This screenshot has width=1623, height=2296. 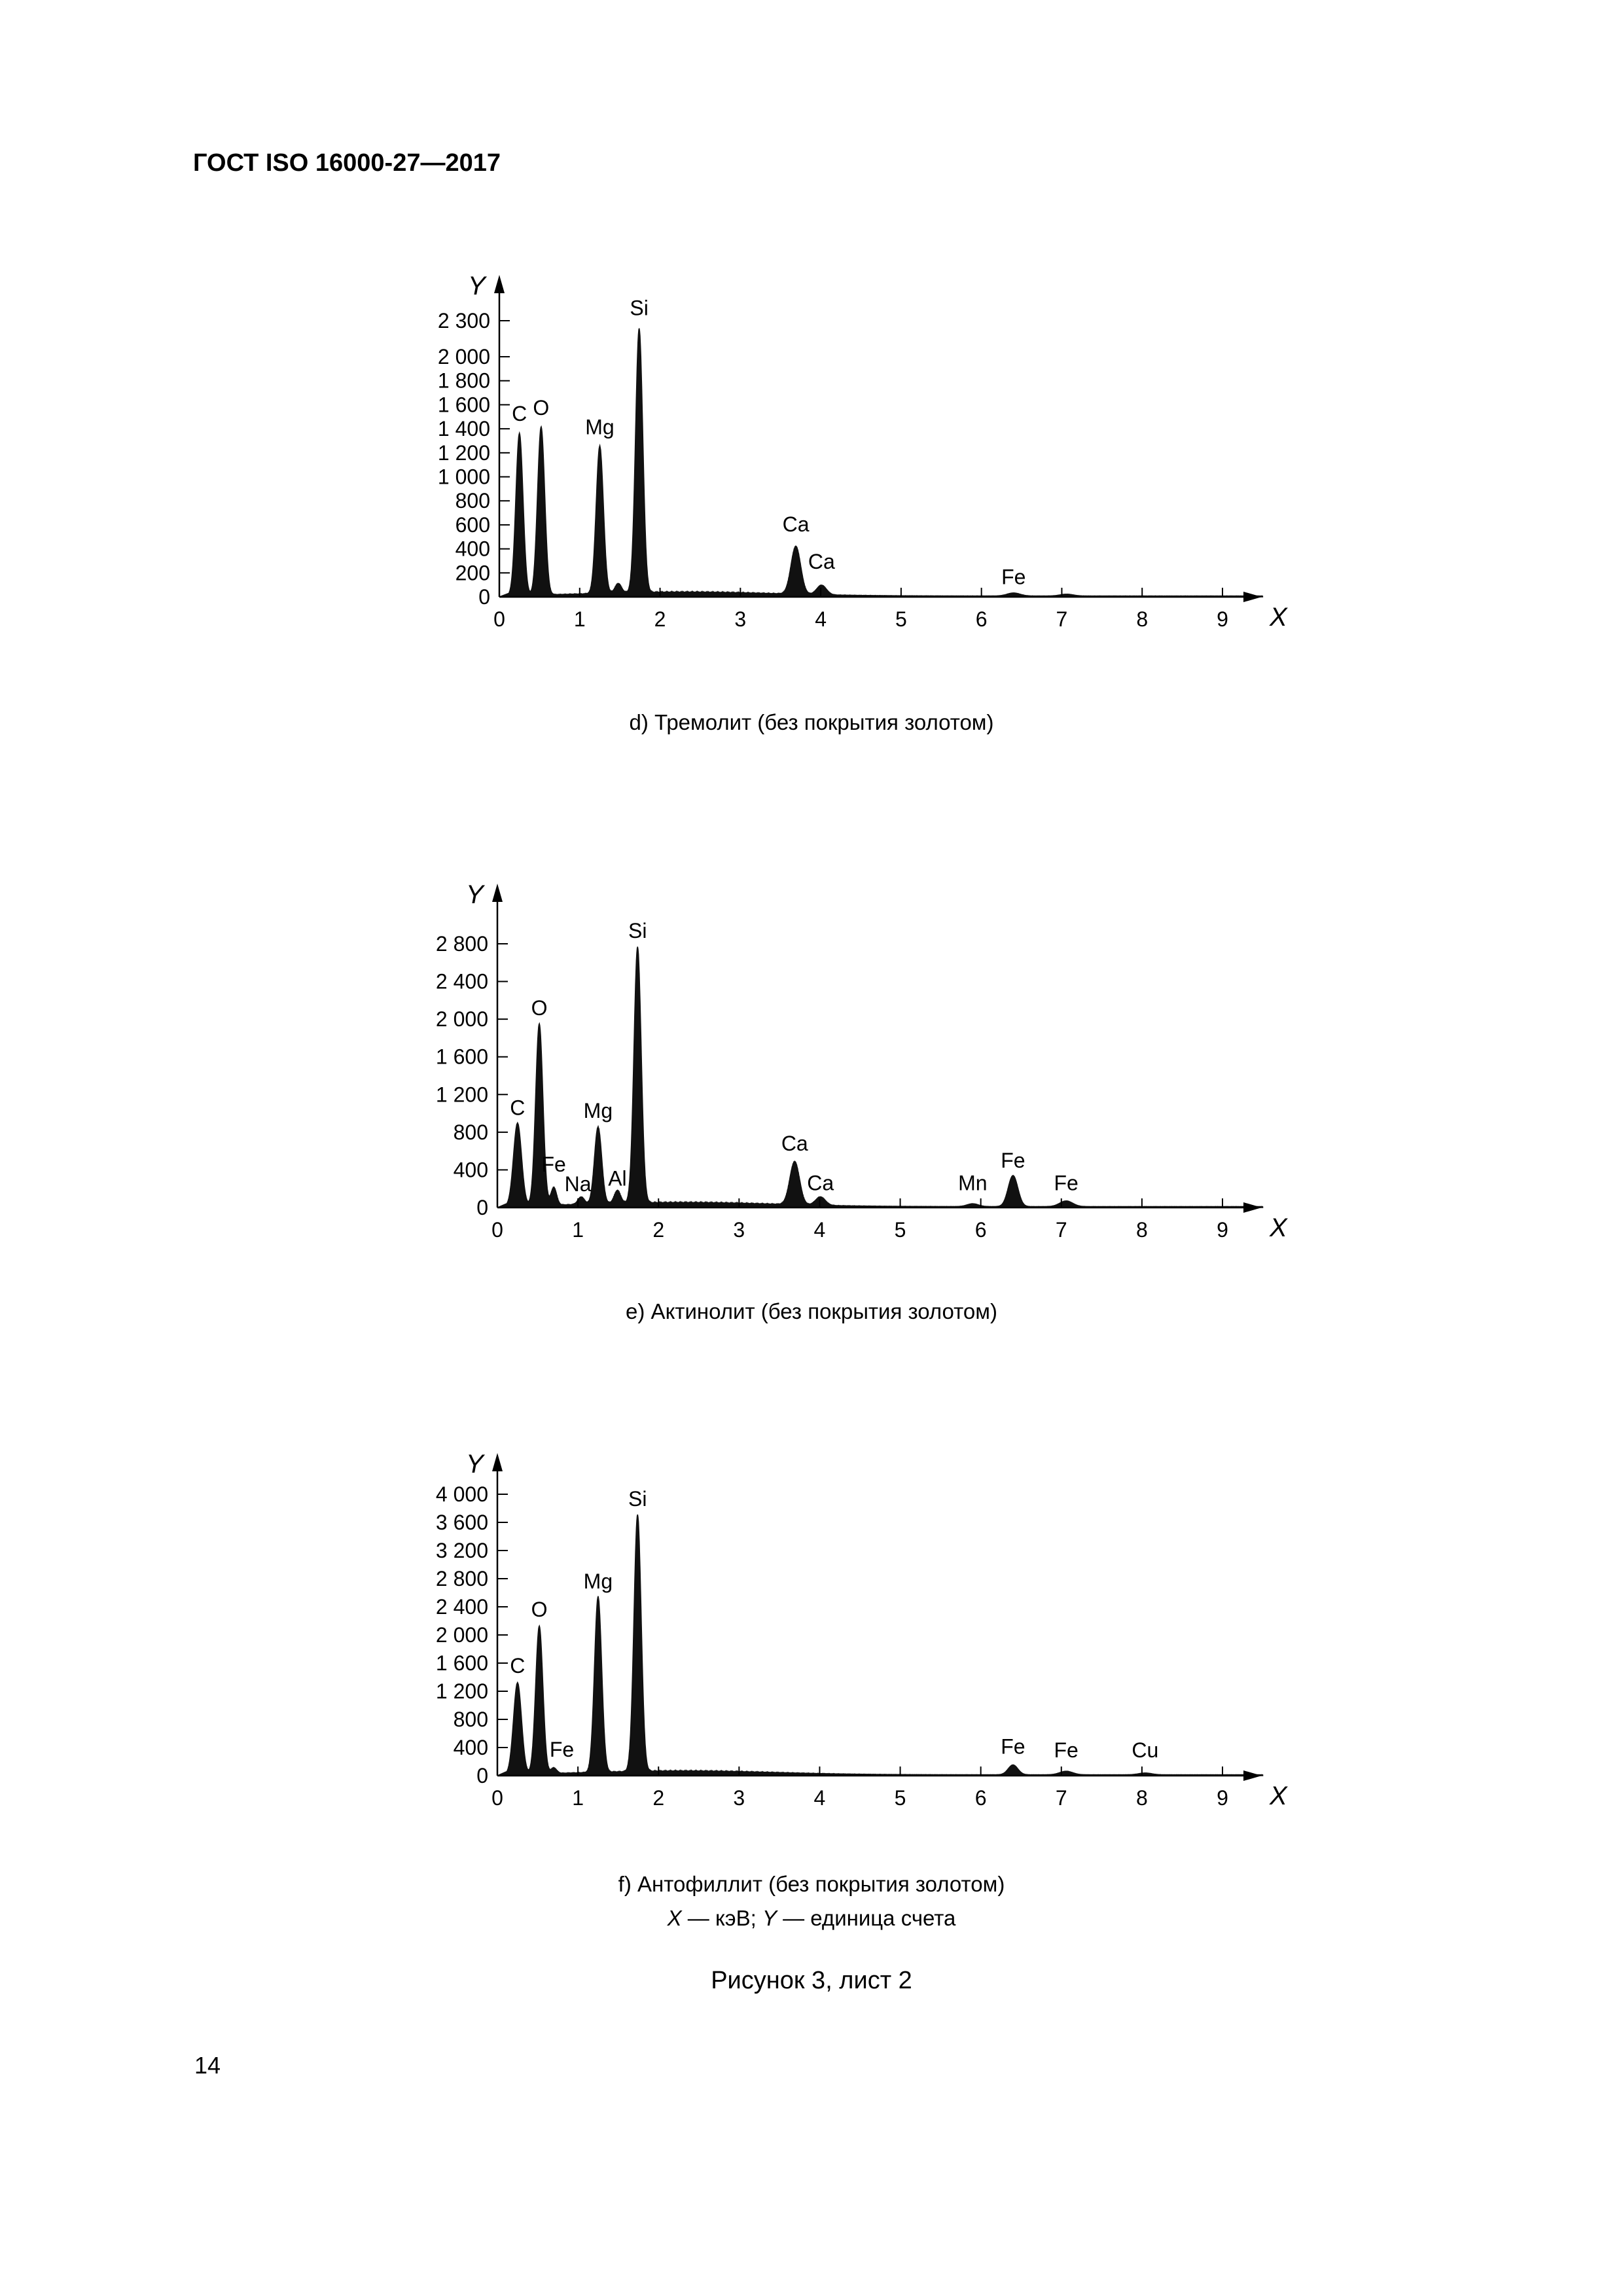 I want to click on y-tick-label: 2 000, so click(x=462, y=1635).